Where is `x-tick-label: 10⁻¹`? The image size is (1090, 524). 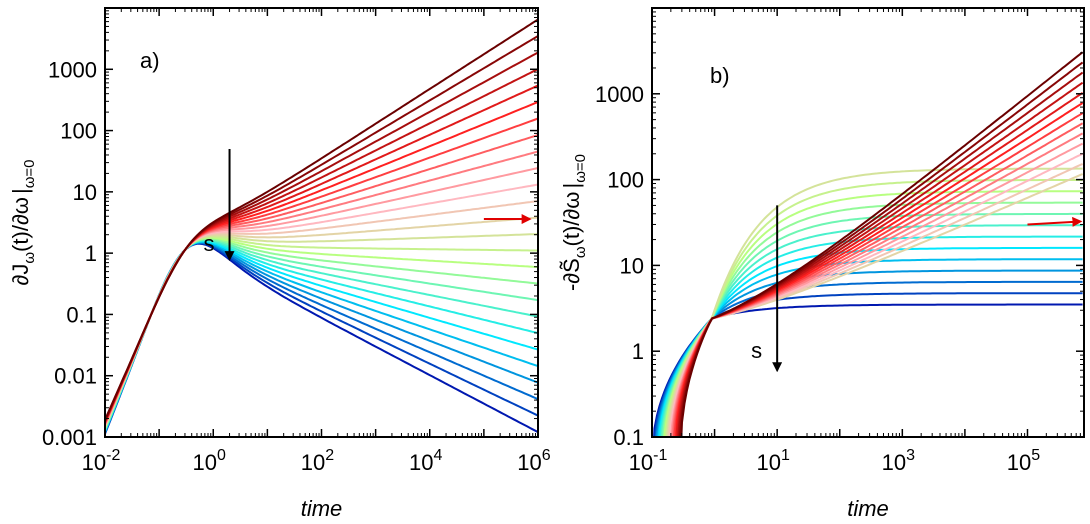 x-tick-label: 10⁻¹ is located at coordinates (648, 461).